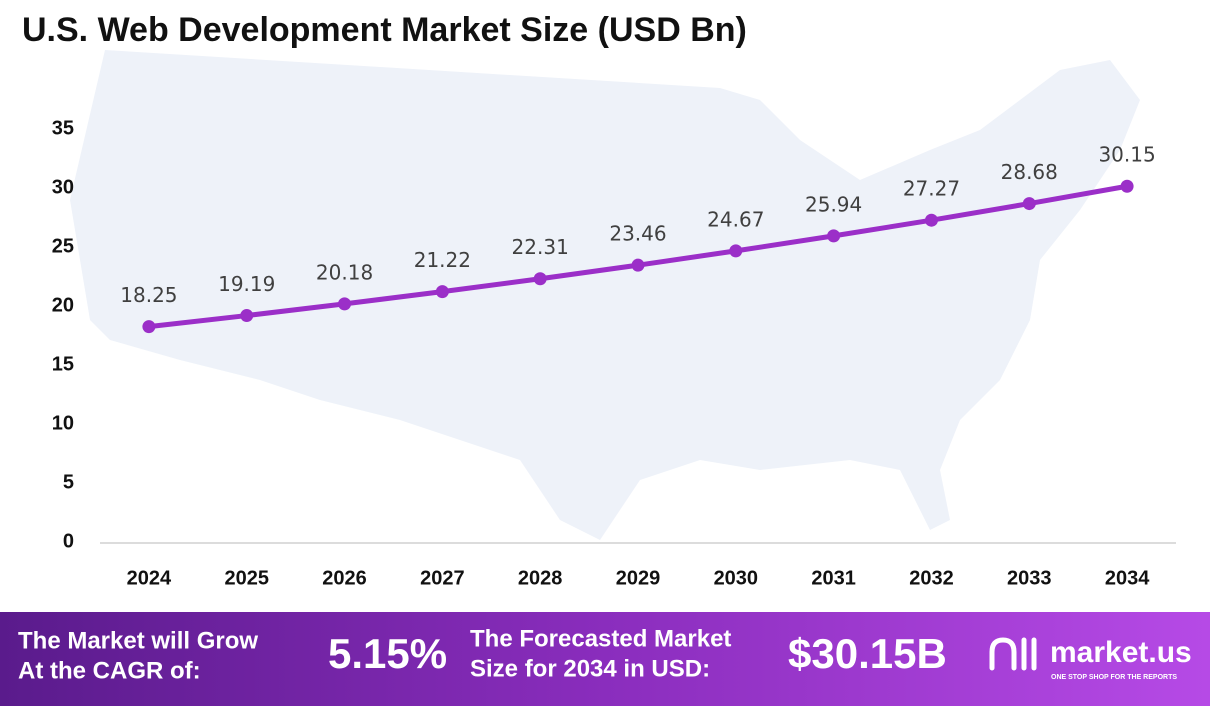 This screenshot has width=1210, height=706. I want to click on value-label: 21.22, so click(442, 260).